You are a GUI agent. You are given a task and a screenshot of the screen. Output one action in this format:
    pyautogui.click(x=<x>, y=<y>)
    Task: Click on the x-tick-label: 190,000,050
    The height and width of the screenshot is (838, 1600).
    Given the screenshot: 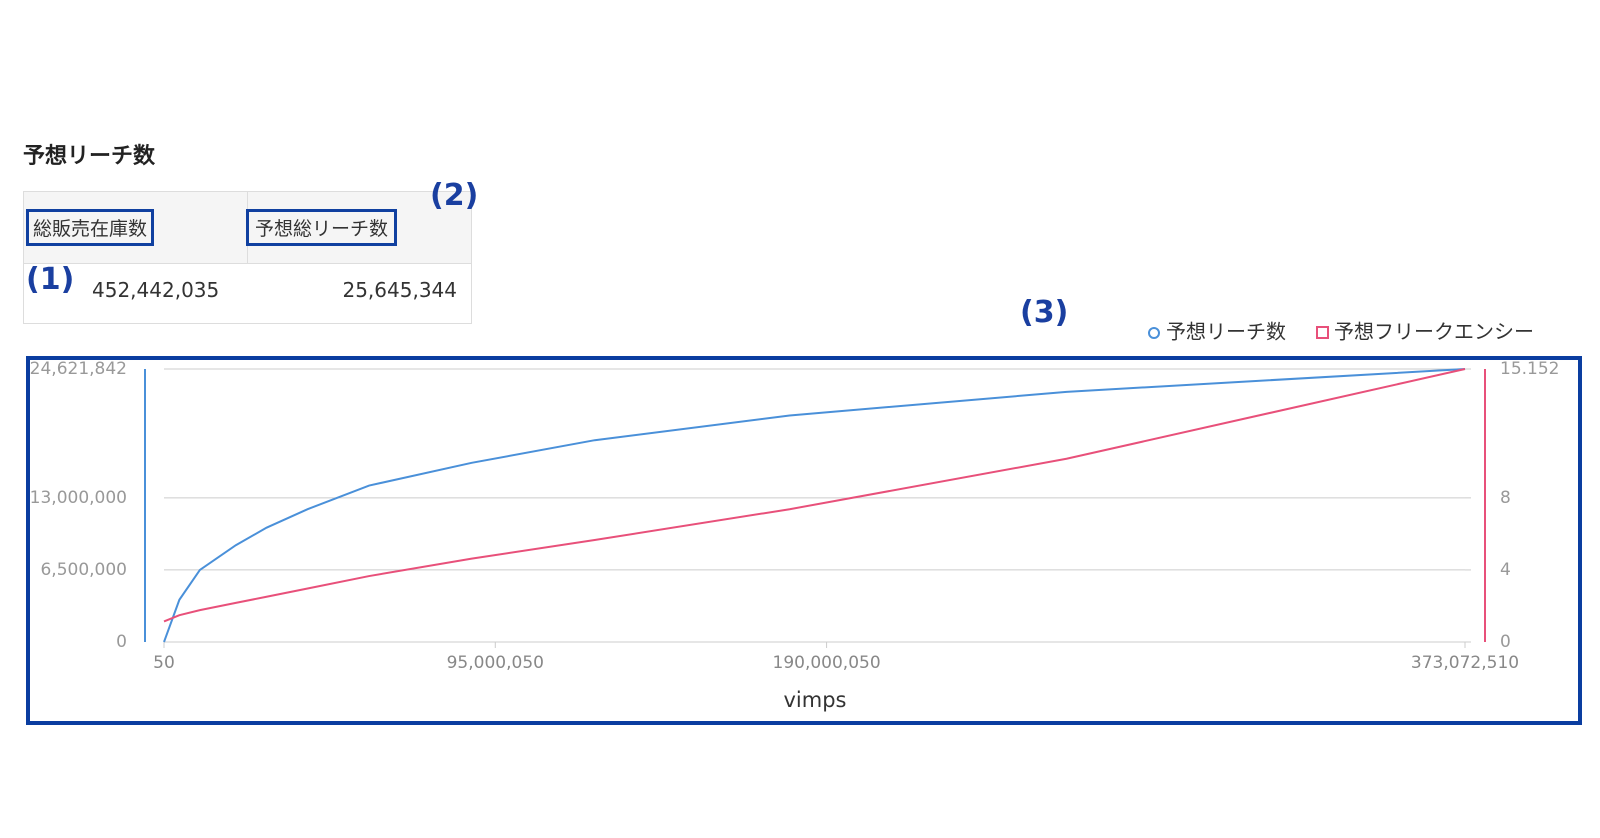 What is the action you would take?
    pyautogui.click(x=827, y=663)
    